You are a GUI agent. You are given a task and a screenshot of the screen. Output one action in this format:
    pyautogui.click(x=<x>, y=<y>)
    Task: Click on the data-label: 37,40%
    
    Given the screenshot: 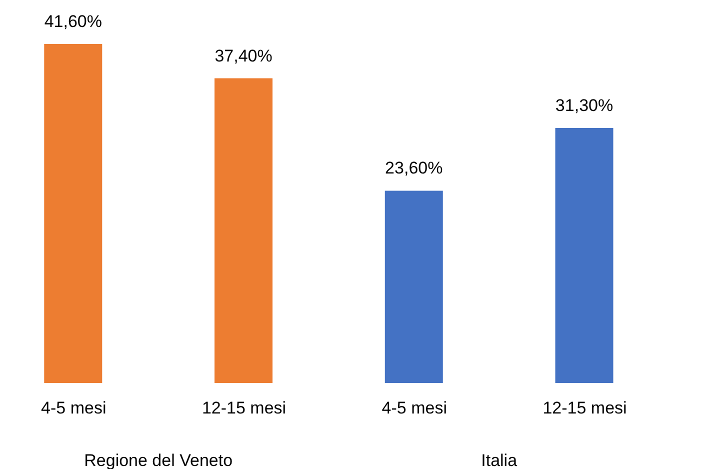 What is the action you would take?
    pyautogui.click(x=243, y=56)
    